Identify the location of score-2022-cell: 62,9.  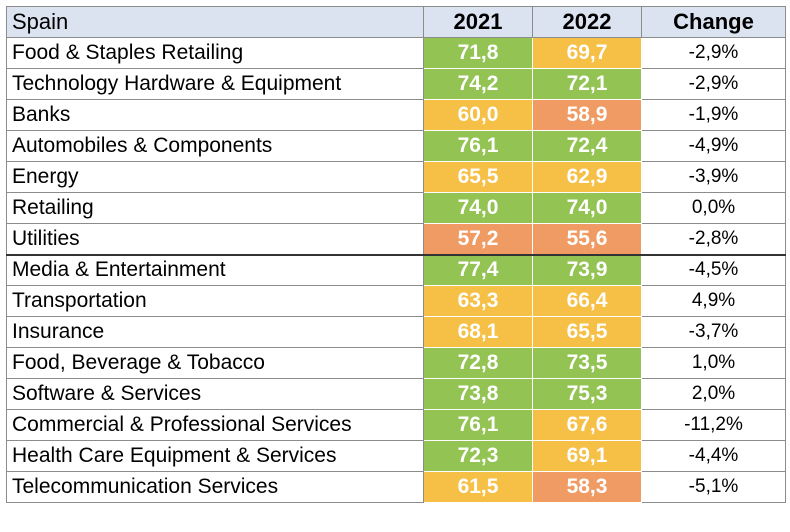
(587, 177).